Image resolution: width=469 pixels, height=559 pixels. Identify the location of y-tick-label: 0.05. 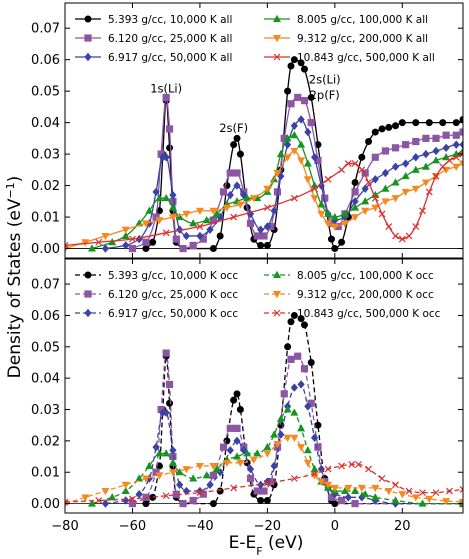
(45, 92).